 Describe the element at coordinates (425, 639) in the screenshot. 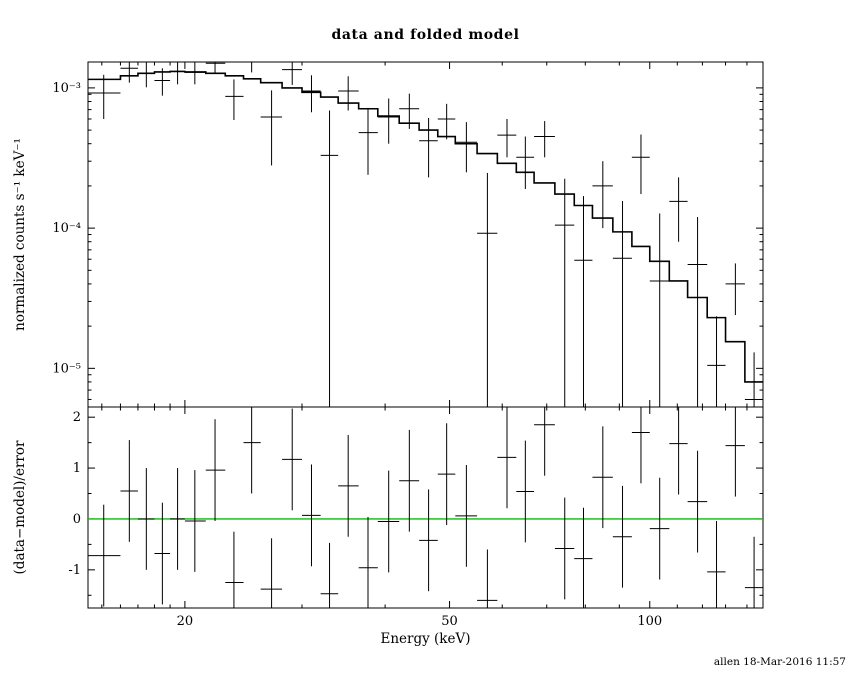

I see `x-axis-label: Energy (keV)` at that location.